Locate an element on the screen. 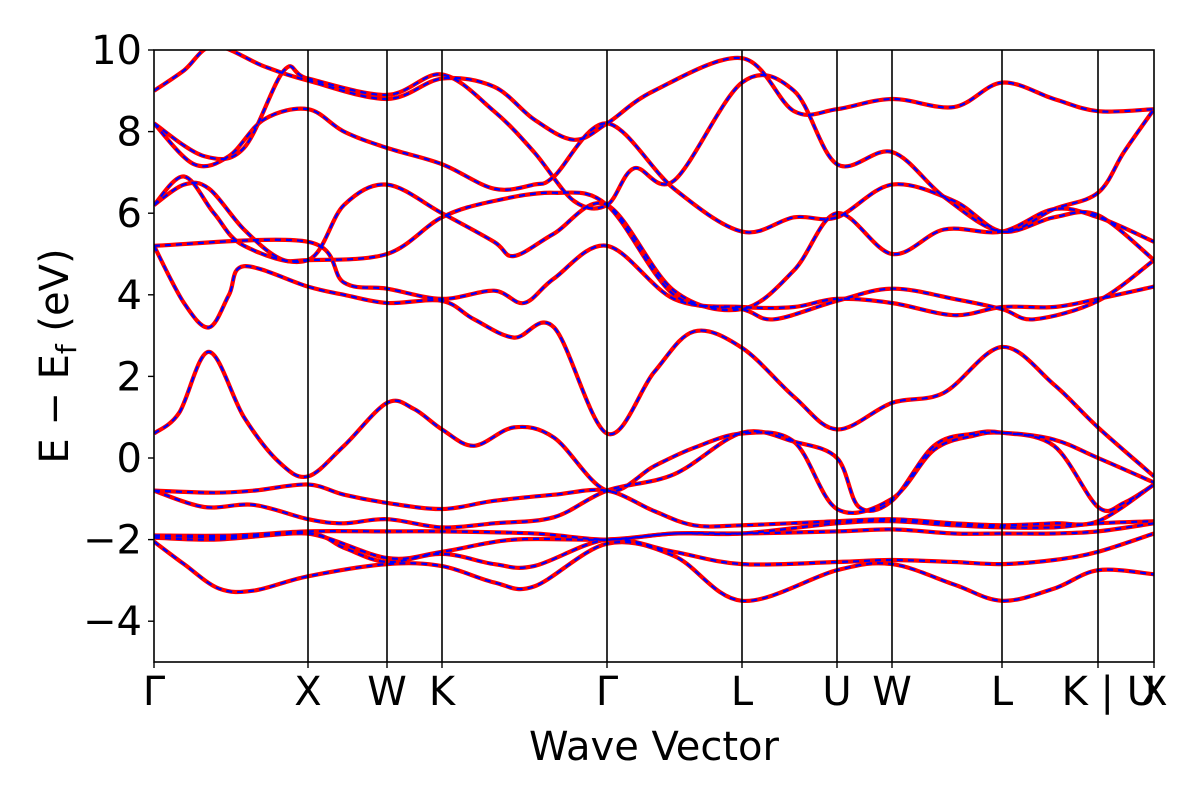 The width and height of the screenshot is (1200, 800). x-tick-label: K is located at coordinates (443, 692).